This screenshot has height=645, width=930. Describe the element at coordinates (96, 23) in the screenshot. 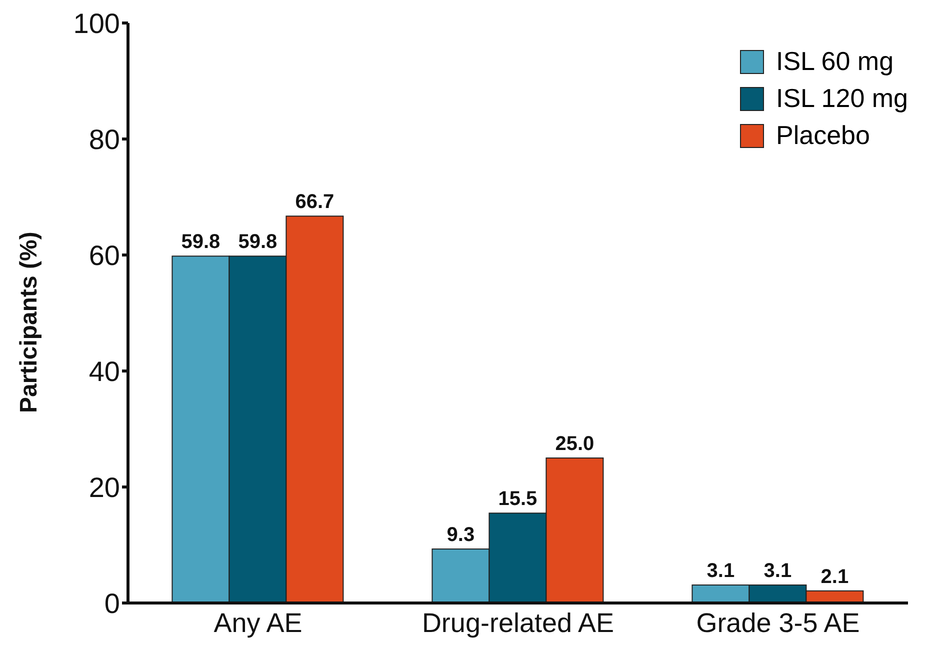

I see `y-tick-label: 100` at that location.